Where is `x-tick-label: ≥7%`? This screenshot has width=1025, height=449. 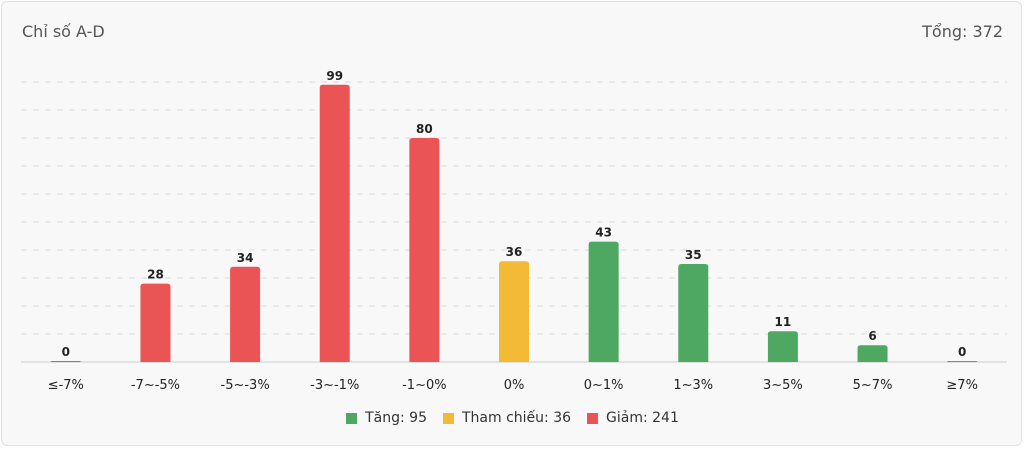
x-tick-label: ≥7% is located at coordinates (962, 385).